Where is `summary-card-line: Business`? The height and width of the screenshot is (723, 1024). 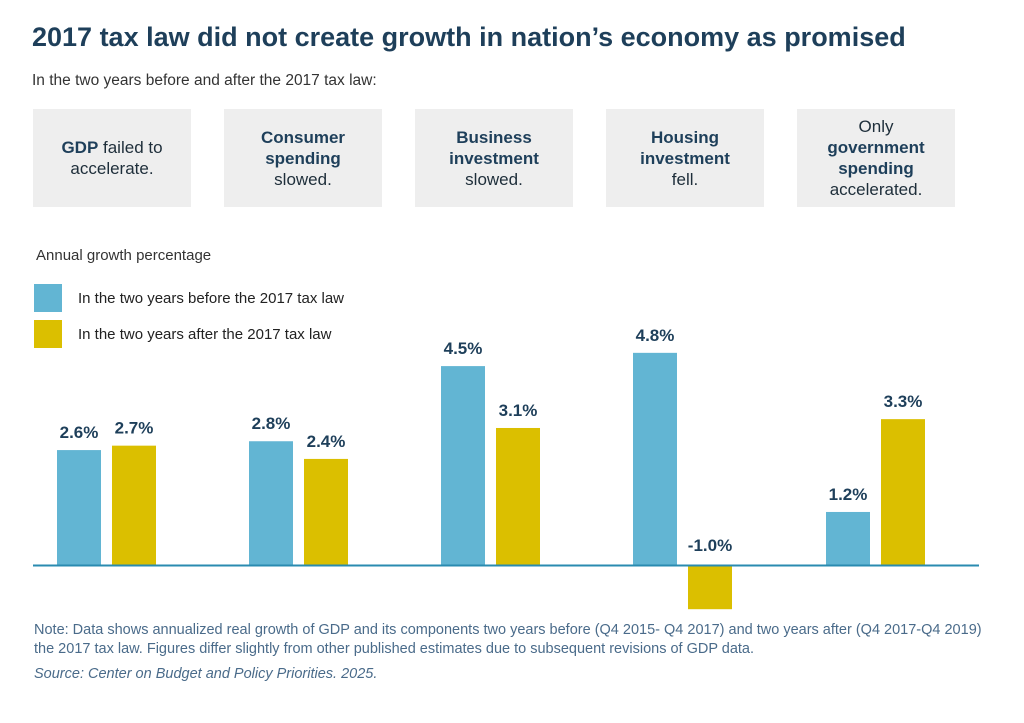
summary-card-line: Business is located at coordinates (494, 137).